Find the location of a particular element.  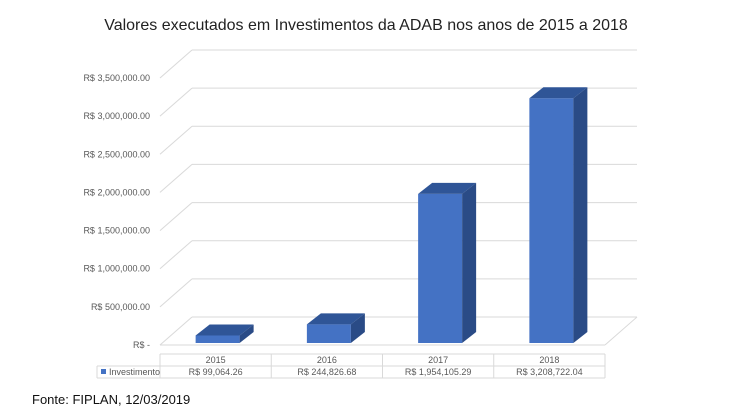

category-label: 2017 is located at coordinates (438, 360).